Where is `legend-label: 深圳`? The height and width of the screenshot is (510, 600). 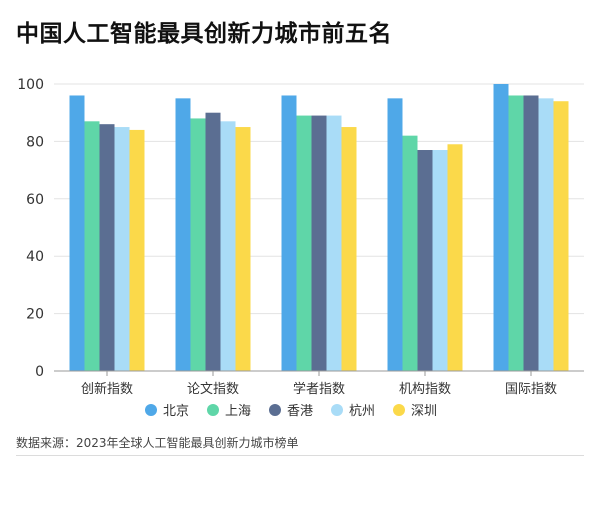
legend-label: 深圳 is located at coordinates (424, 411).